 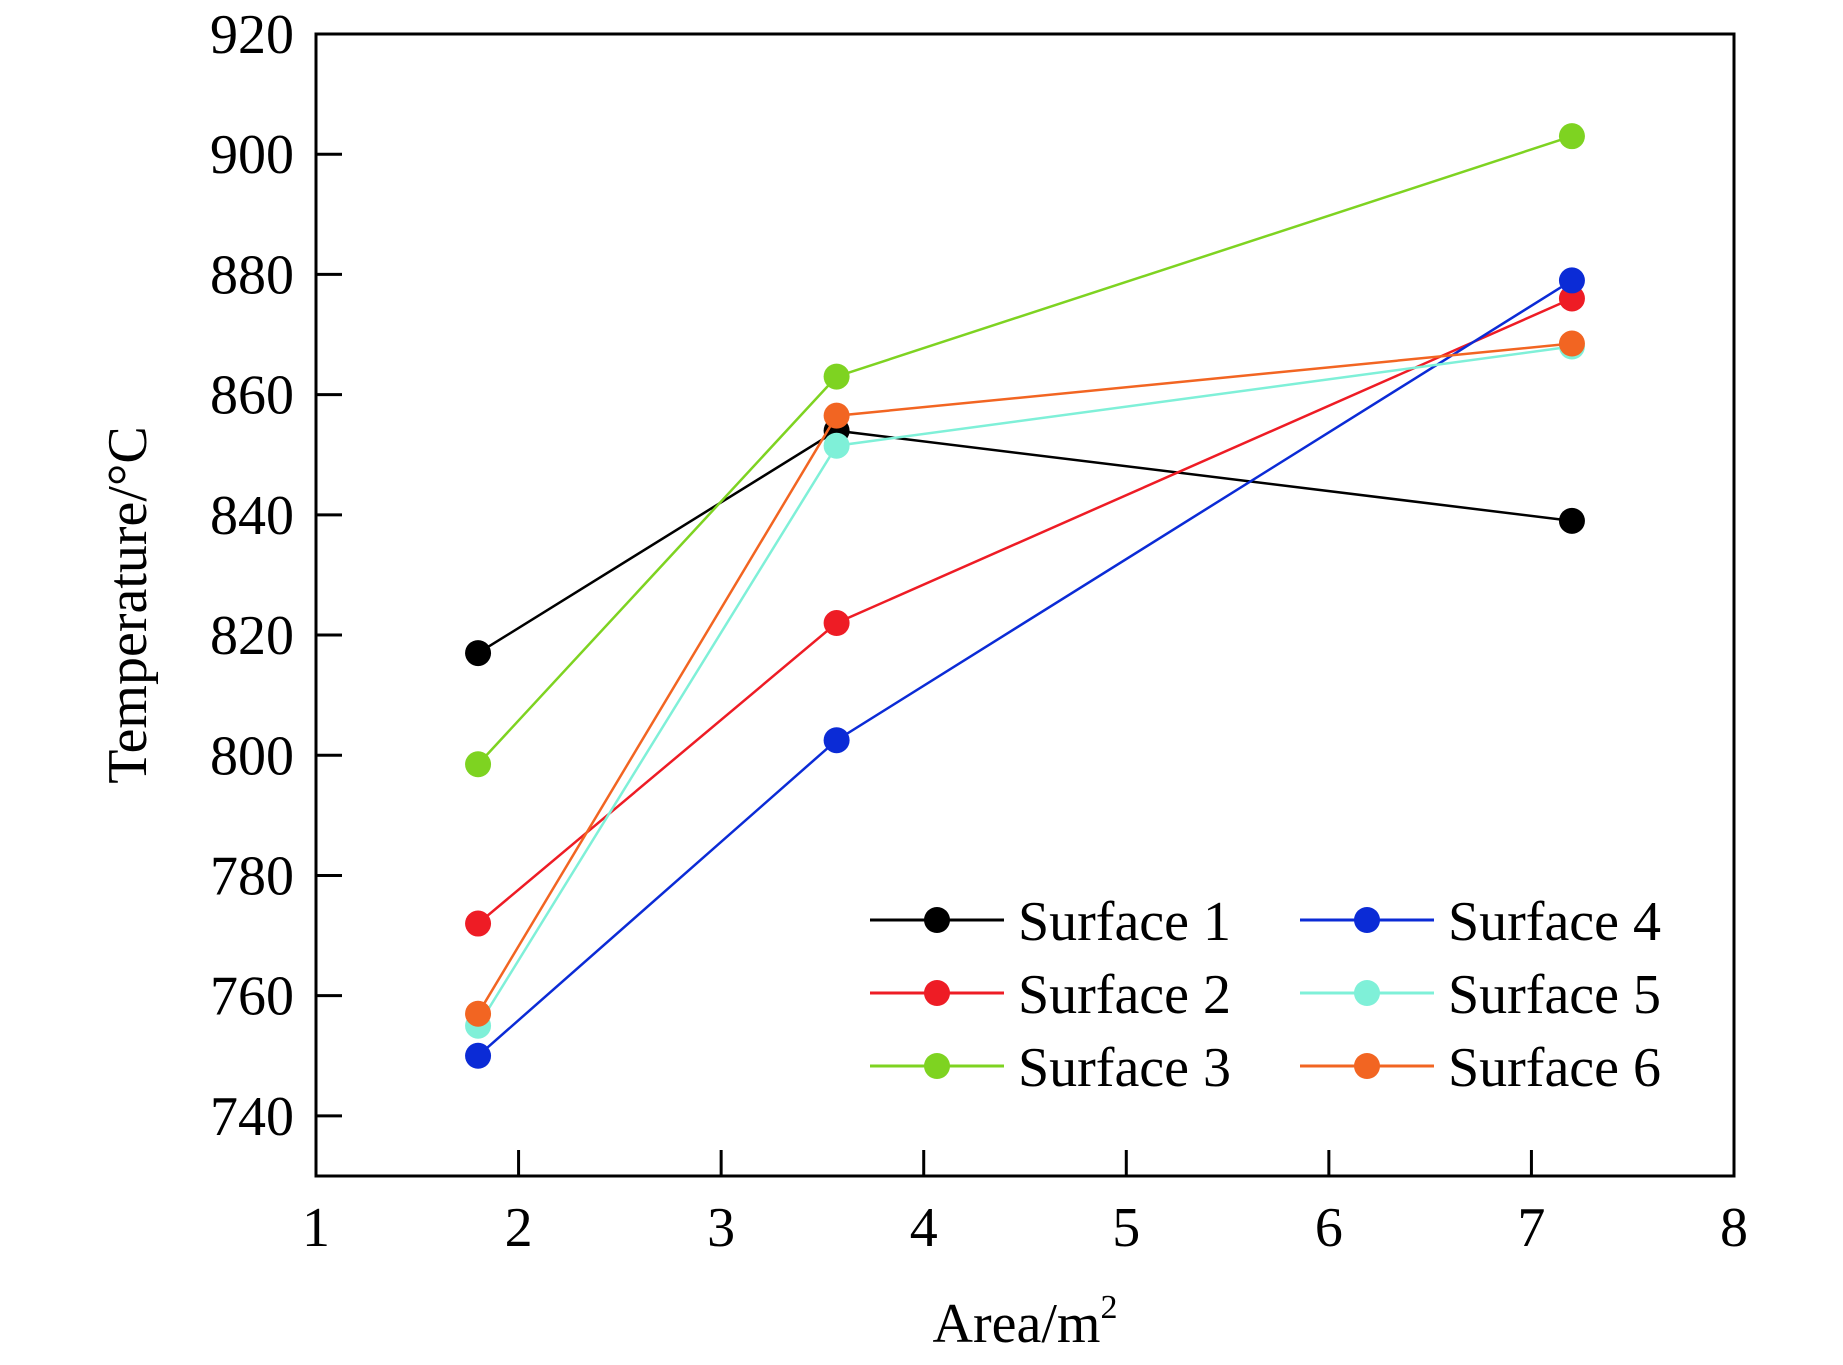 I want to click on x-tick-label: 6, so click(x=1329, y=1228).